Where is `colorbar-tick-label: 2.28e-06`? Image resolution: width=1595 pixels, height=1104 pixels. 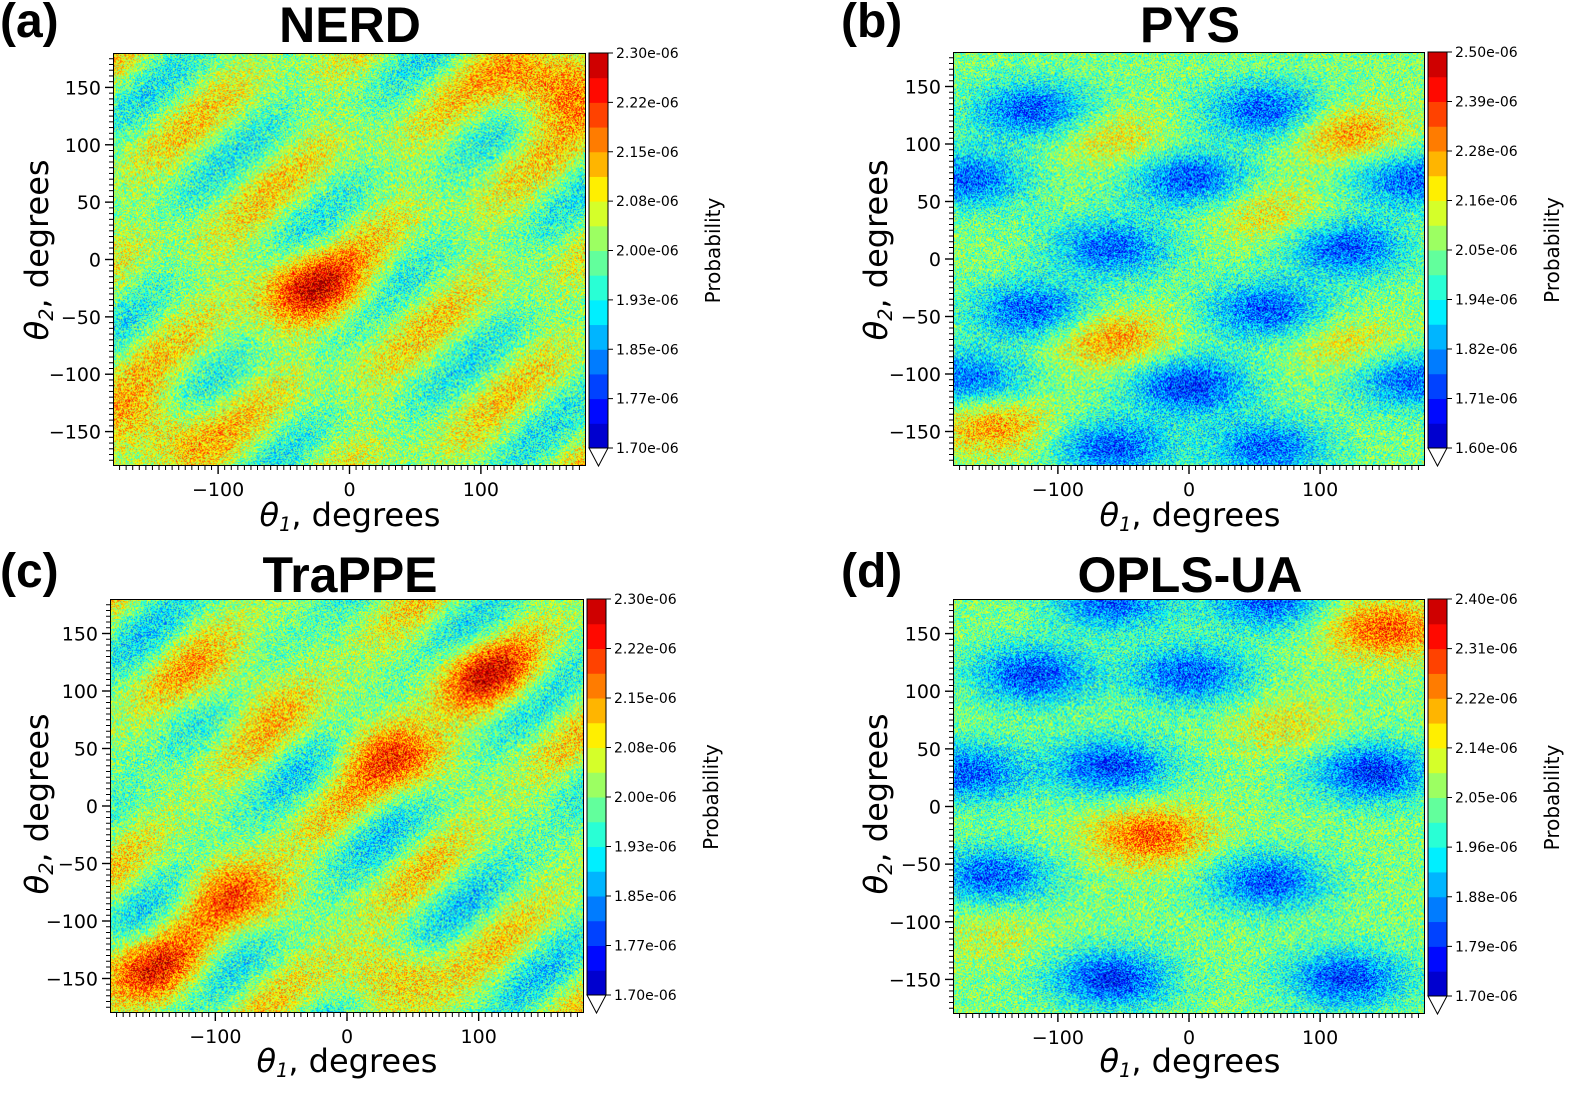 colorbar-tick-label: 2.28e-06 is located at coordinates (1486, 152).